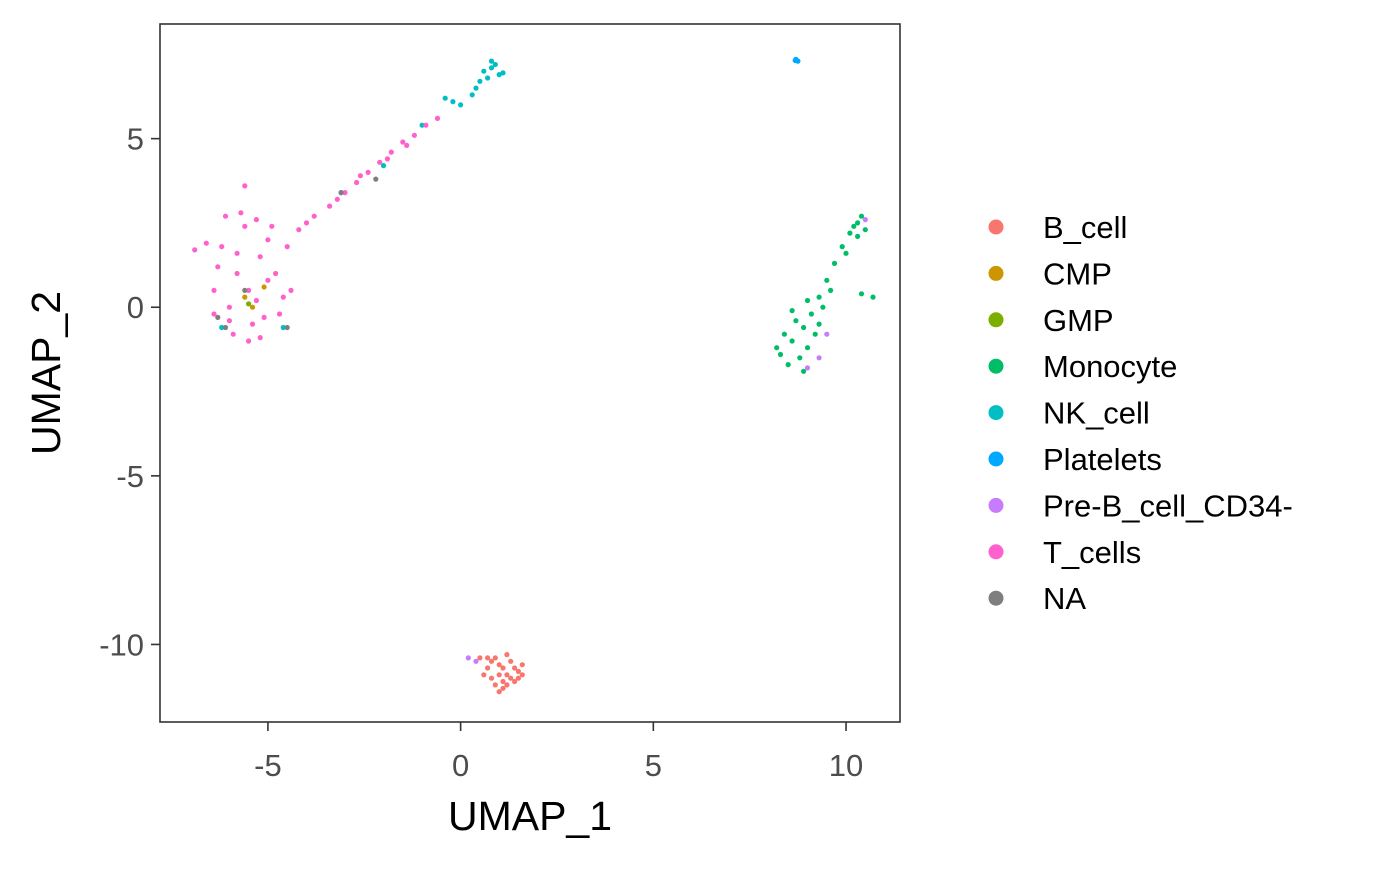  I want to click on x-tick-label: 0, so click(460, 765).